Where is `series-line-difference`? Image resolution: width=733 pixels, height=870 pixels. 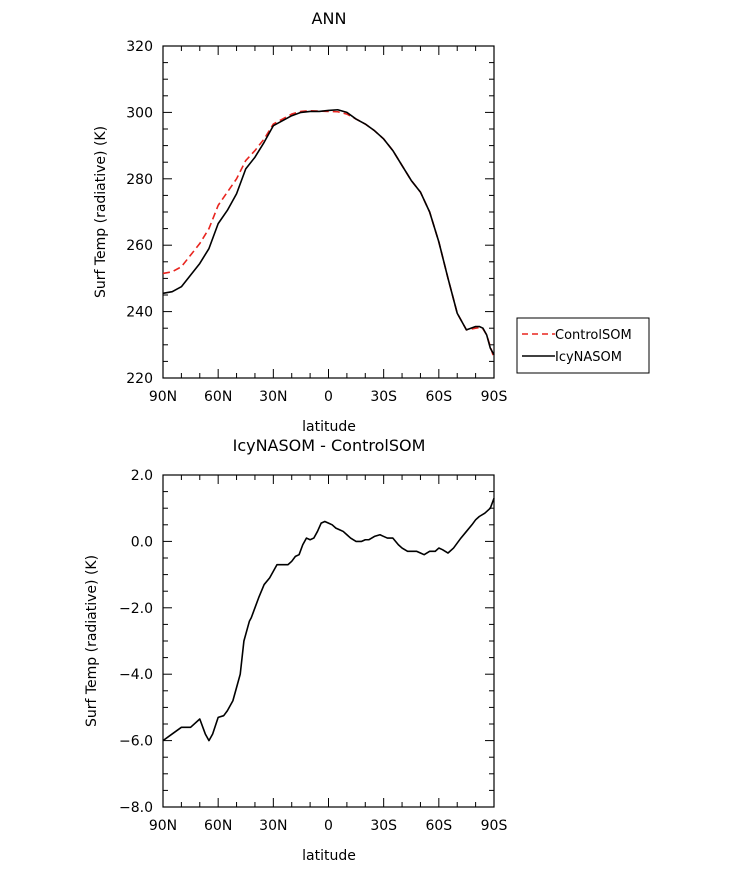
series-line-difference is located at coordinates (328, 619).